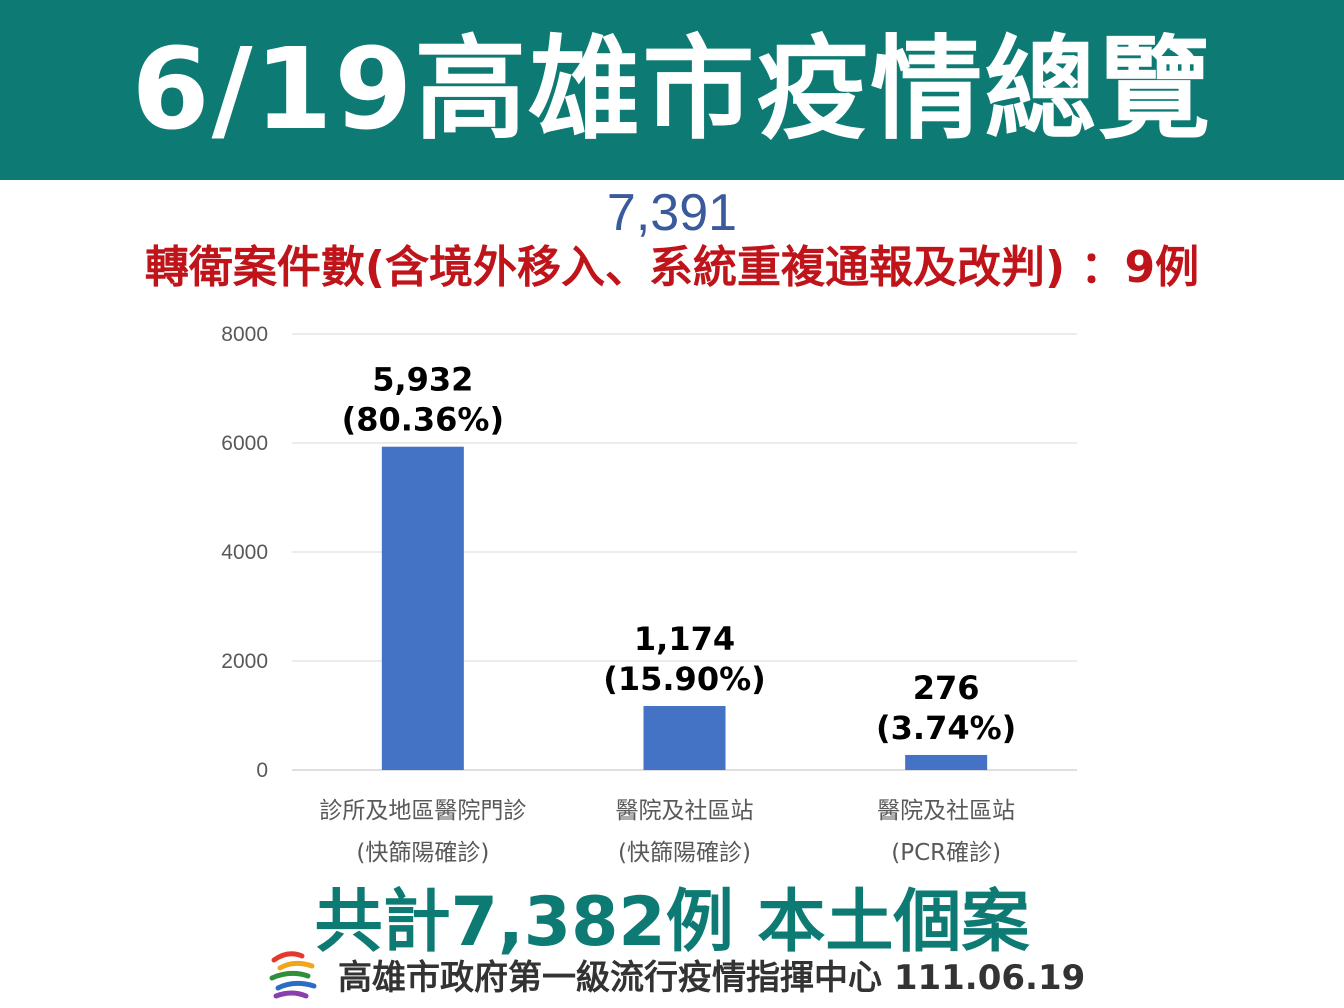 The width and height of the screenshot is (1344, 1008). I want to click on x-tick-label: 診所及地區醫院門診, so click(422, 811).